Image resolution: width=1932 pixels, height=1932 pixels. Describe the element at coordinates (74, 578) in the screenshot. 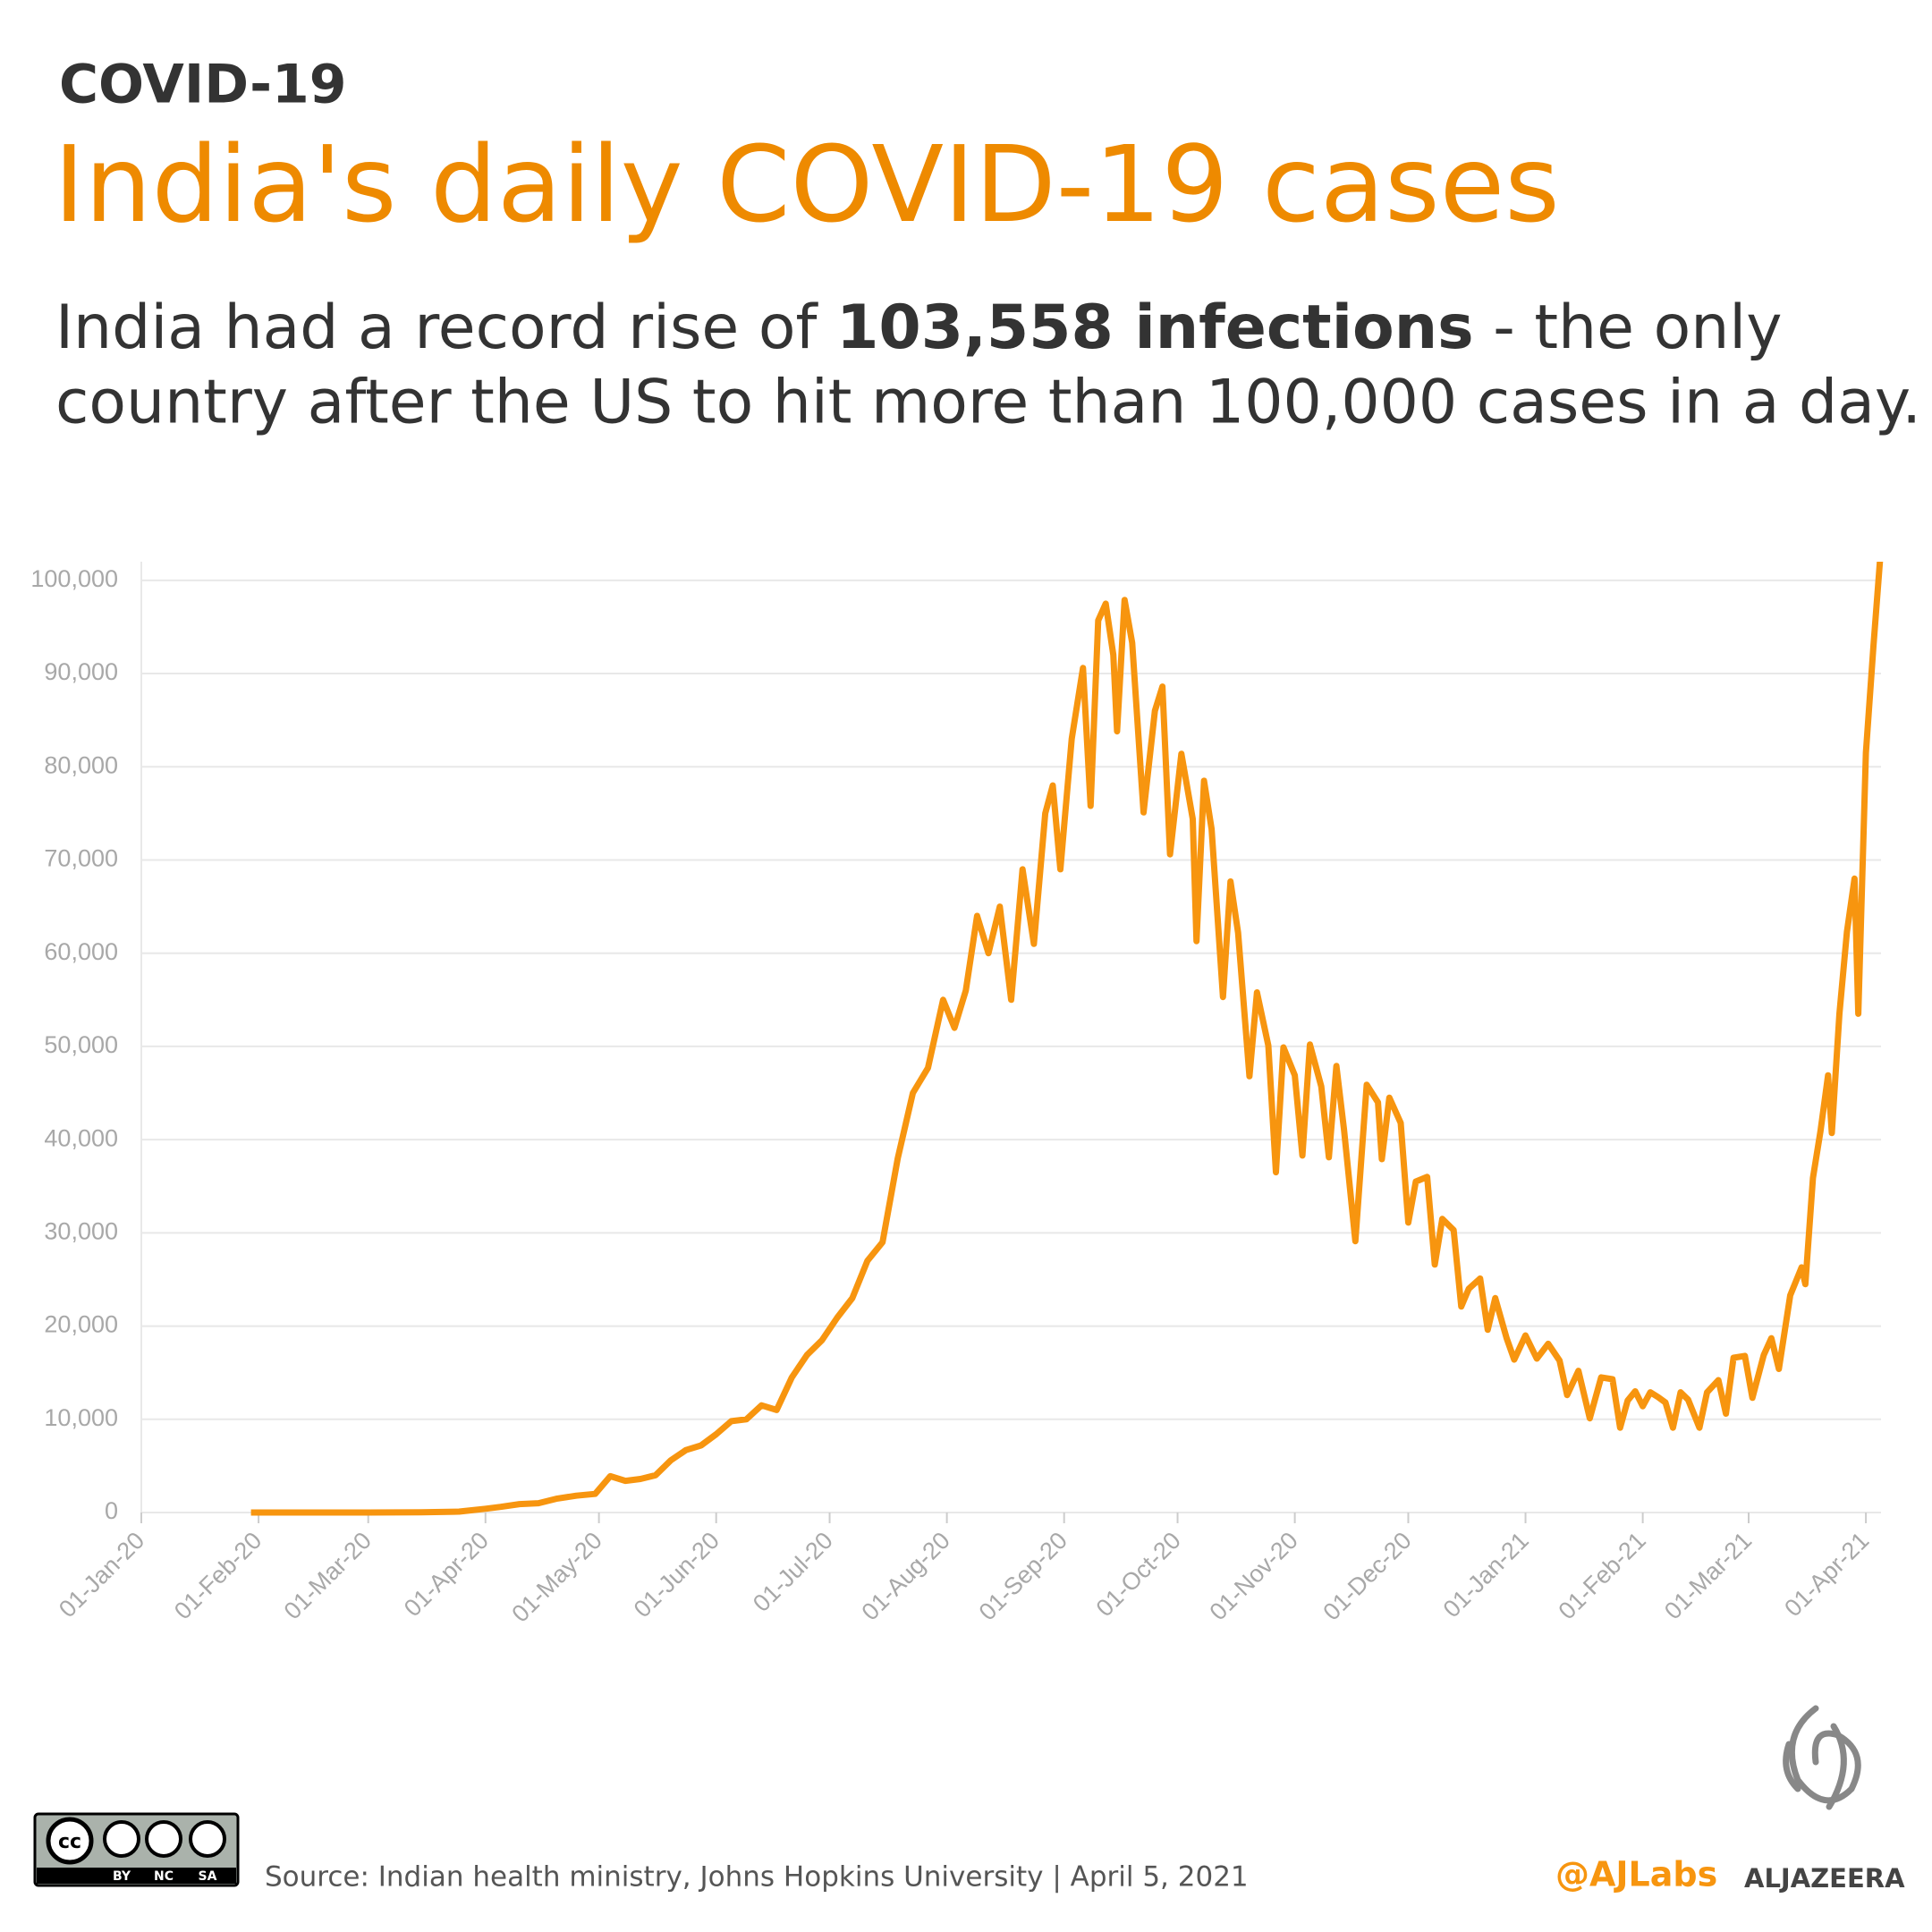

I see `y-tick-label: 100,000` at that location.